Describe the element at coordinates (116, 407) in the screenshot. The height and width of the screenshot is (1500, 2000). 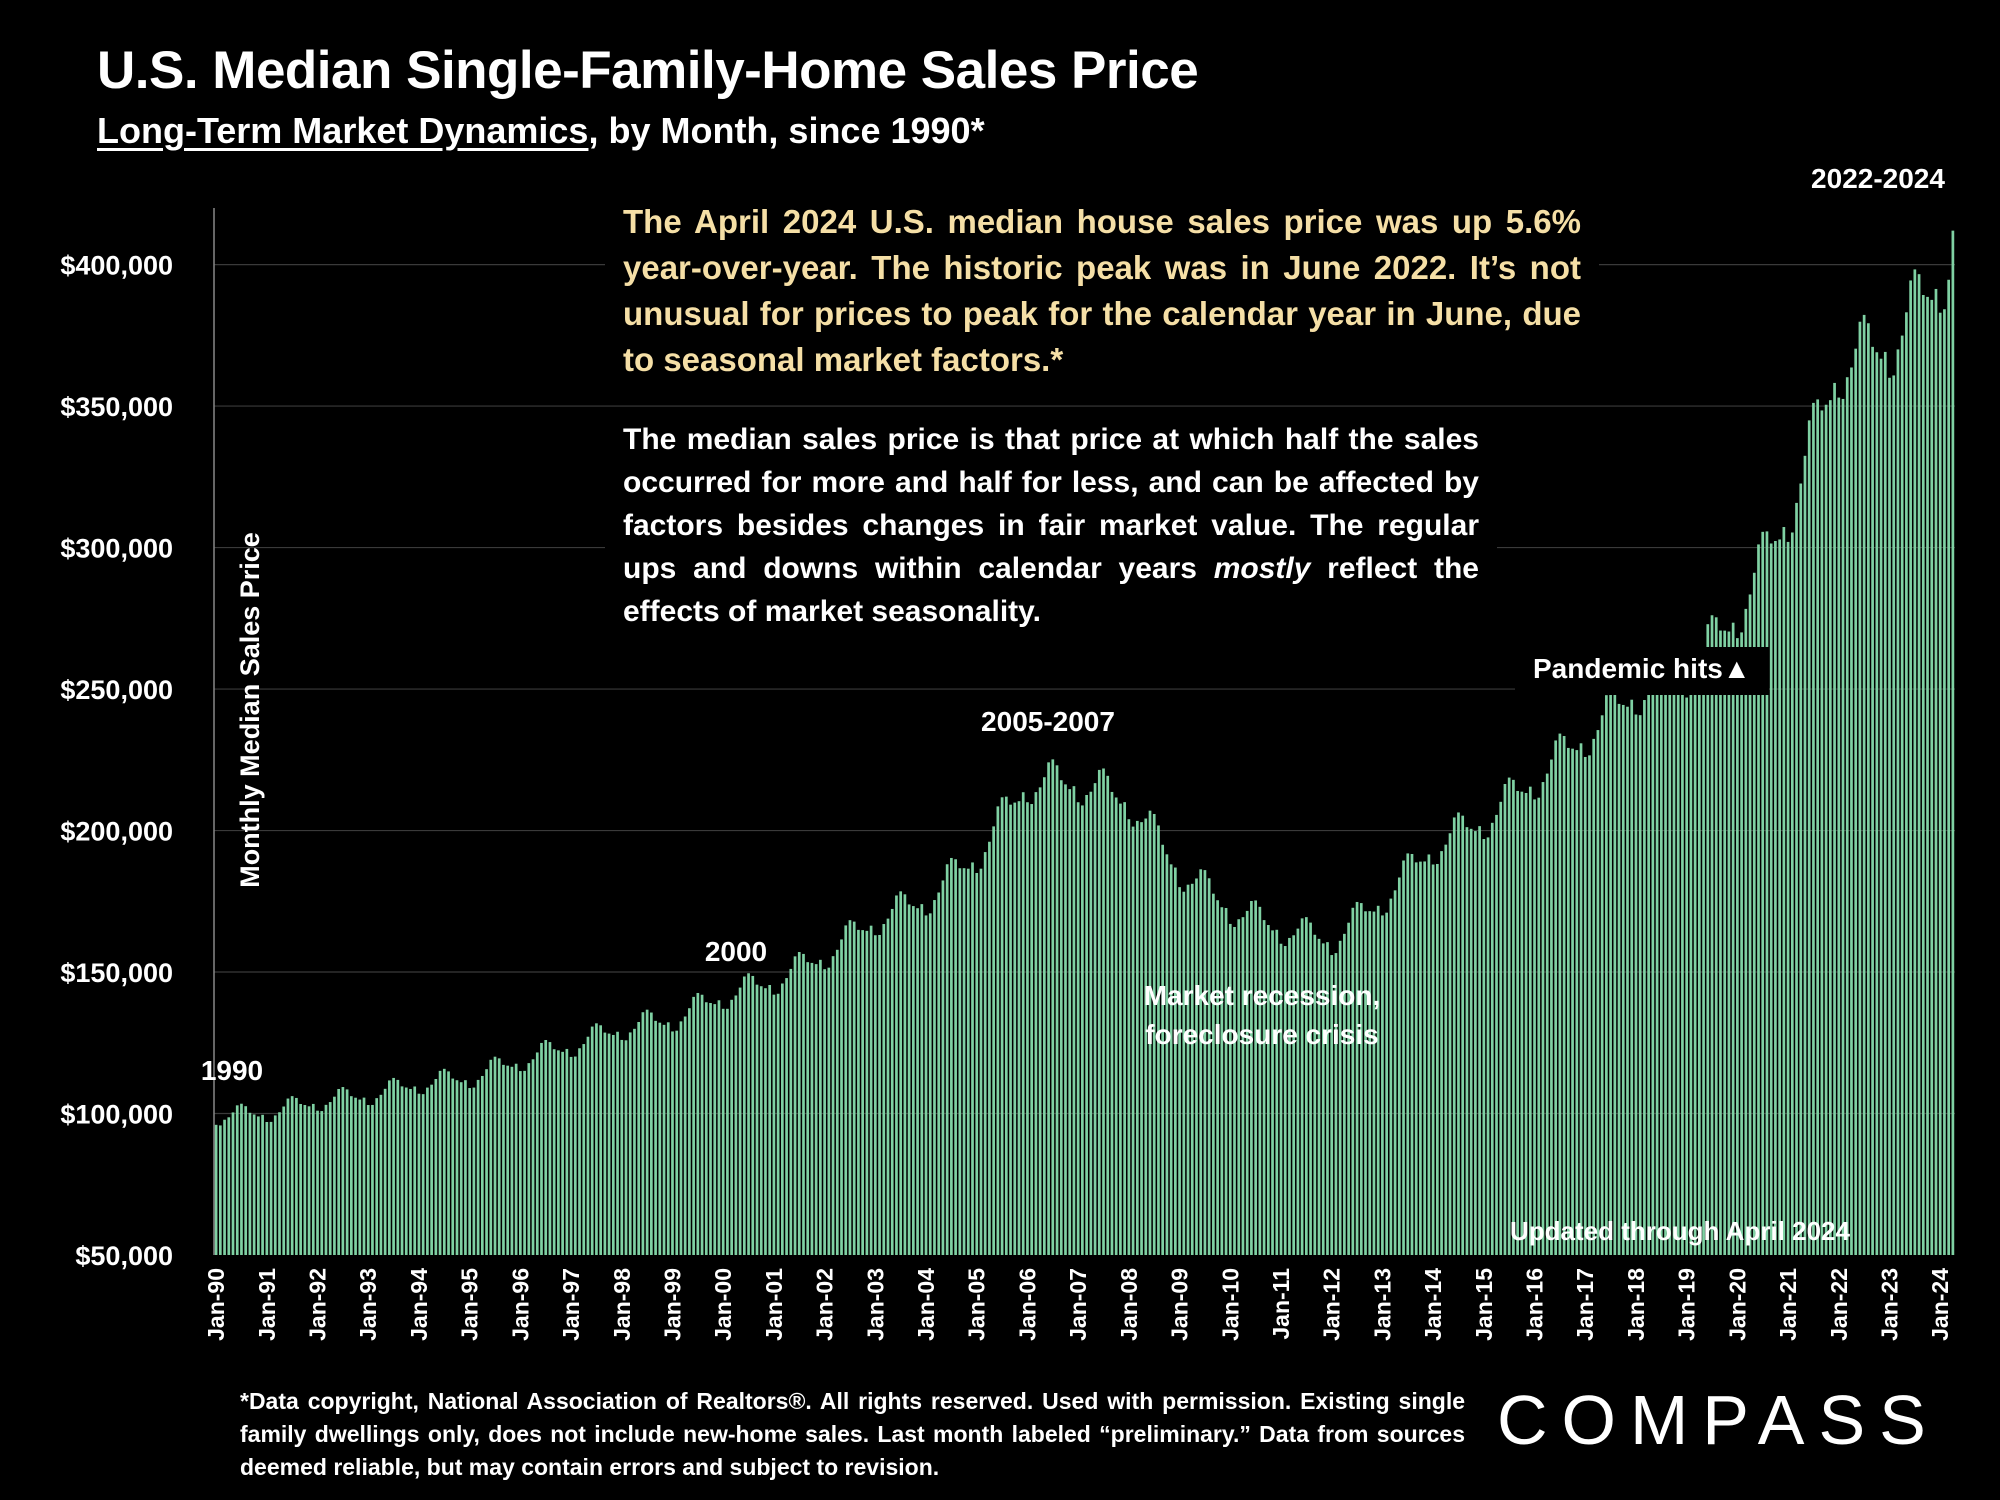
I see `y-tick-label: $350,000` at that location.